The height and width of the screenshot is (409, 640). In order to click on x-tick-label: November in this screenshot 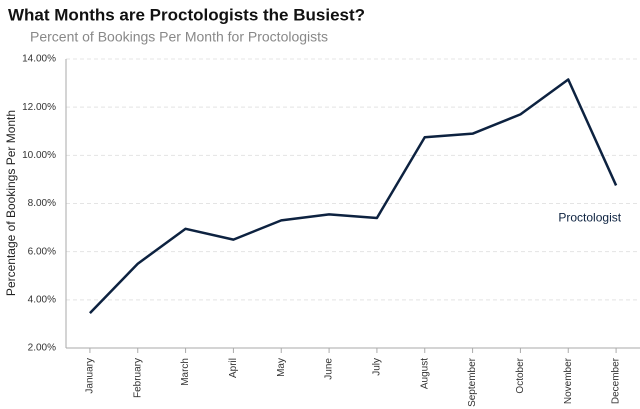, I will do `click(568, 380)`.